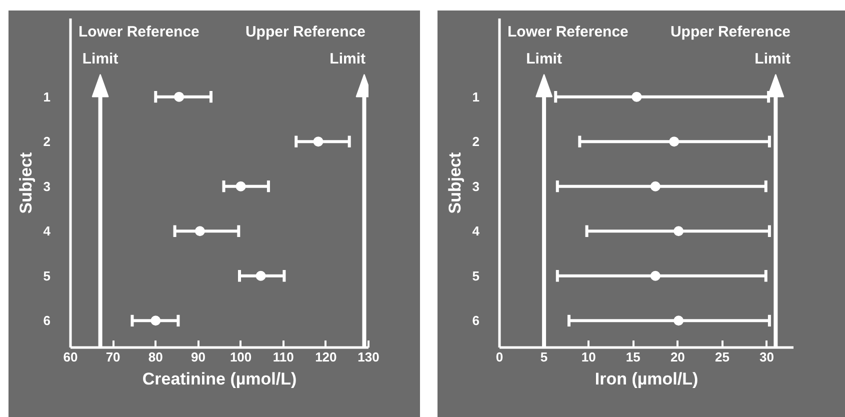  Describe the element at coordinates (326, 357) in the screenshot. I see `x-tick-label: 120` at that location.